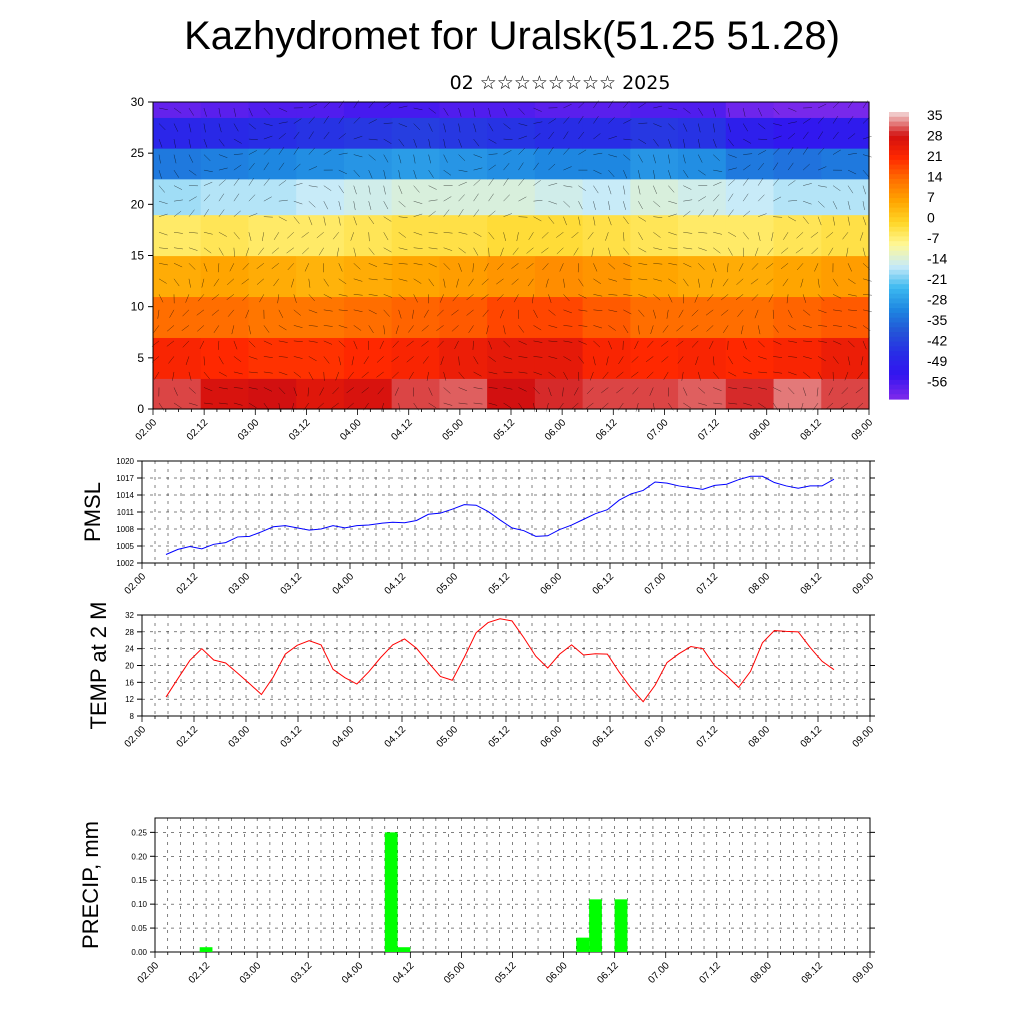 This screenshot has height=1024, width=1024. What do you see at coordinates (604, 737) in the screenshot?
I see `x-tick-label: 06.12` at bounding box center [604, 737].